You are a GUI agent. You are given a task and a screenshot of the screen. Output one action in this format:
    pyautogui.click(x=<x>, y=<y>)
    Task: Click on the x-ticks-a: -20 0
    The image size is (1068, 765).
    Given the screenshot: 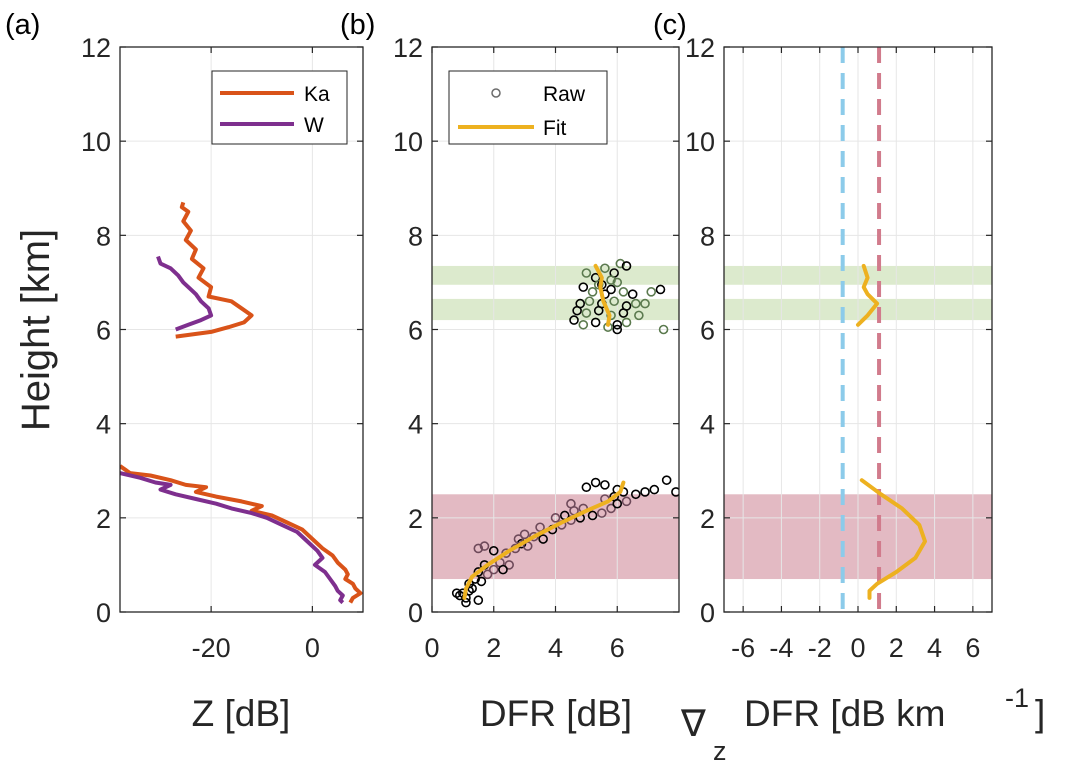 What is the action you would take?
    pyautogui.click(x=256, y=355)
    